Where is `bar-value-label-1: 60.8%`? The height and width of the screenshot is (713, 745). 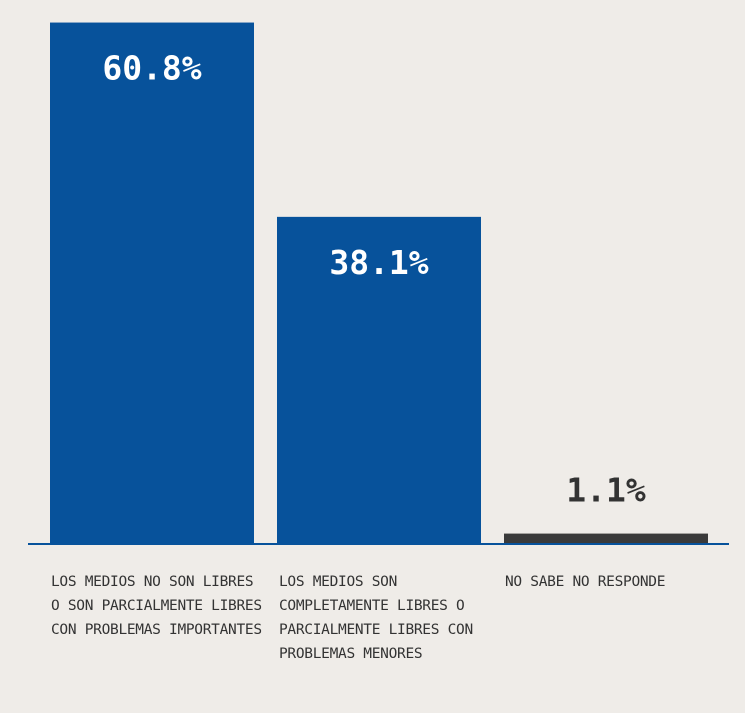 bar-value-label-1: 60.8% is located at coordinates (151, 68).